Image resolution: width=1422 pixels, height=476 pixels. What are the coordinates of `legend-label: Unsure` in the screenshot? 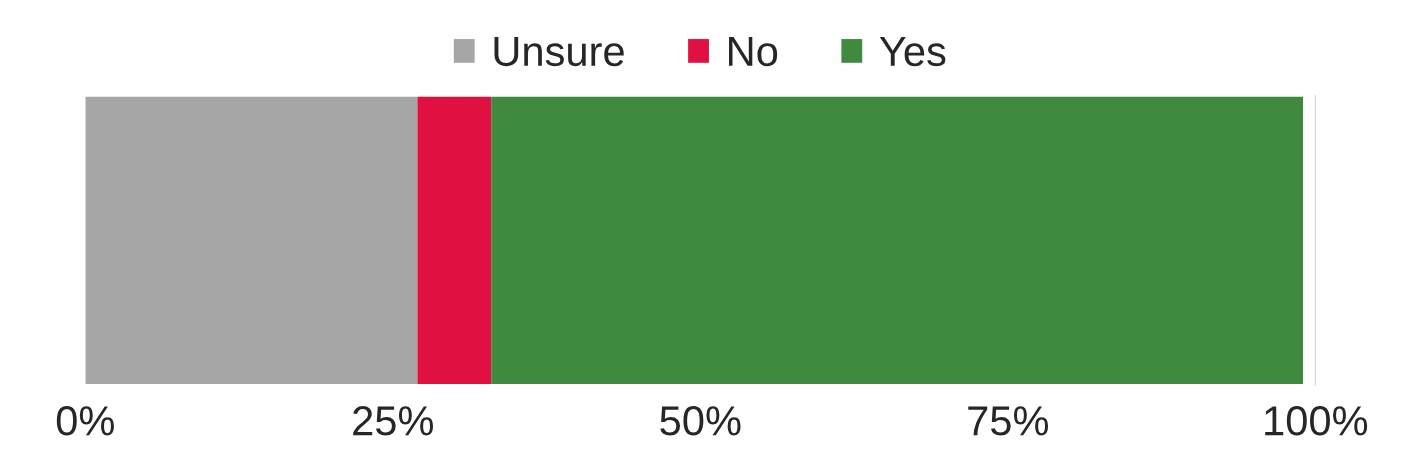 It's located at (559, 52).